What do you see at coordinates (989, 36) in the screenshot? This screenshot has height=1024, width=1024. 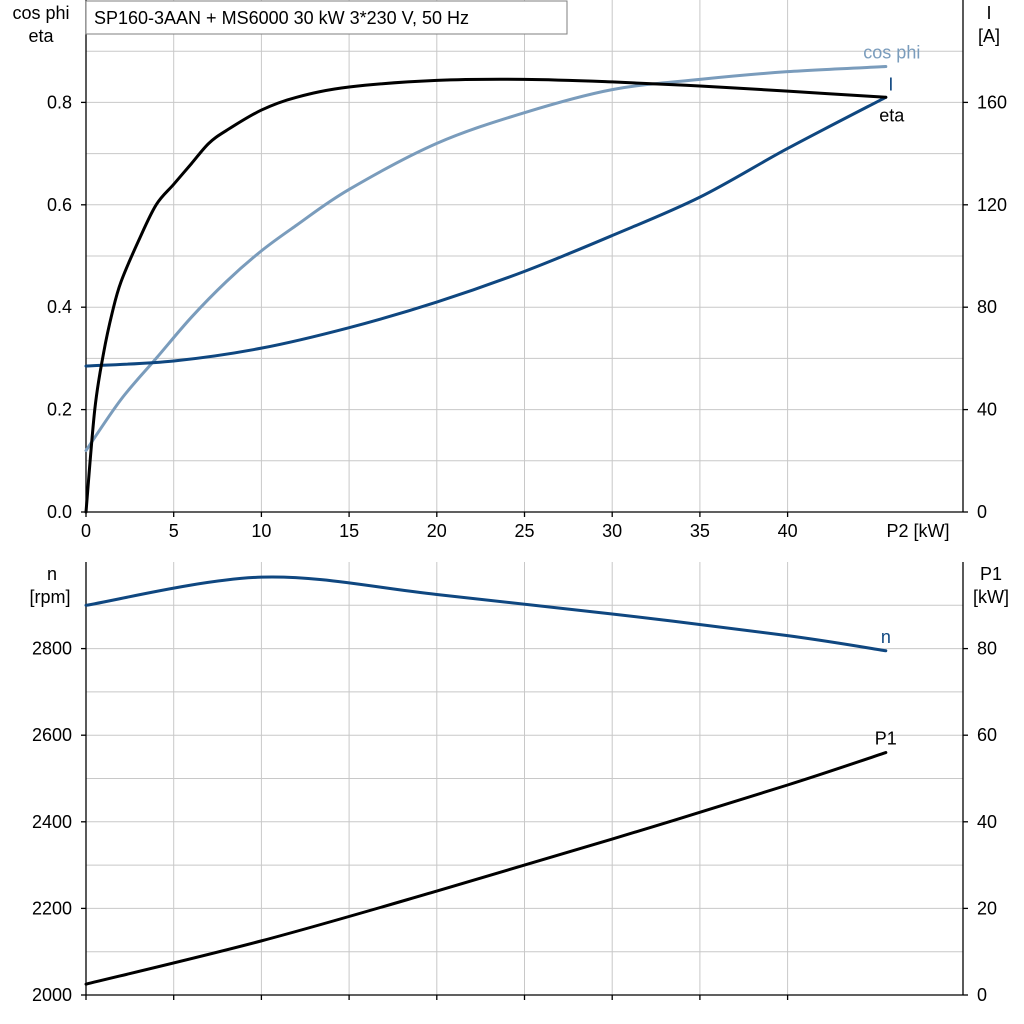 I see `top-right-ylabel-line2: [A]` at bounding box center [989, 36].